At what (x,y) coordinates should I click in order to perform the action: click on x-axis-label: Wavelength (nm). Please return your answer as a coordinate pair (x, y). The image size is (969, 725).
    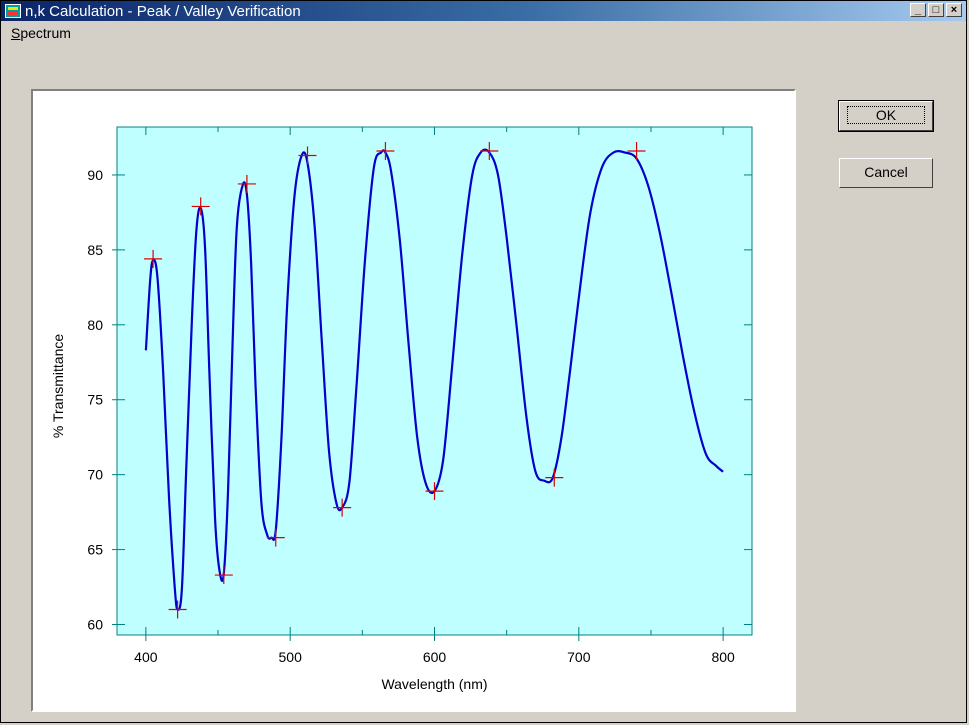
    Looking at the image, I should click on (434, 684).